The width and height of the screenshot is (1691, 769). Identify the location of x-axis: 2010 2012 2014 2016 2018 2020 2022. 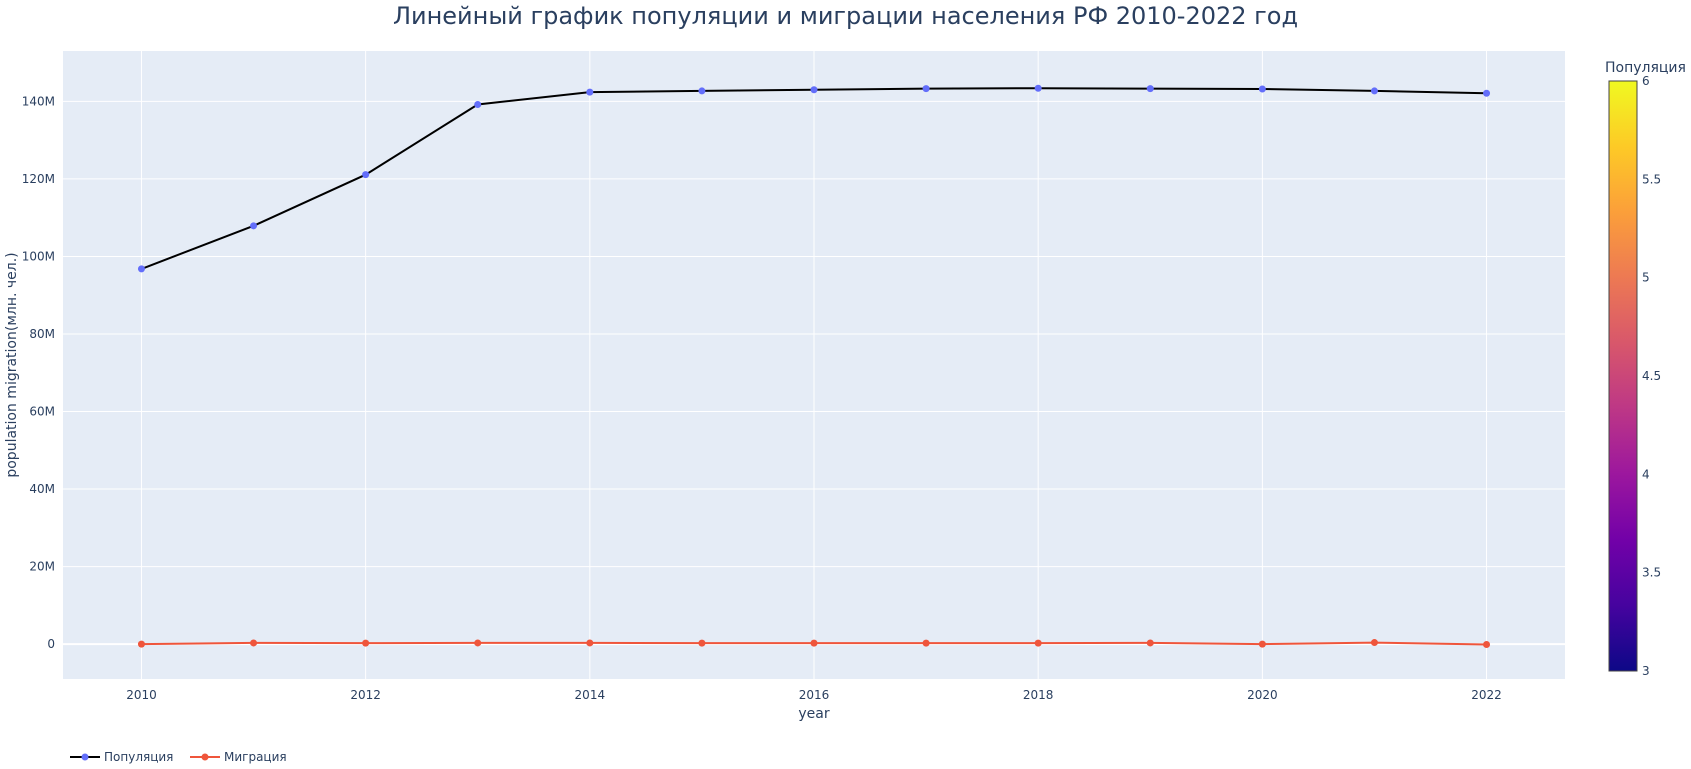
(814, 695).